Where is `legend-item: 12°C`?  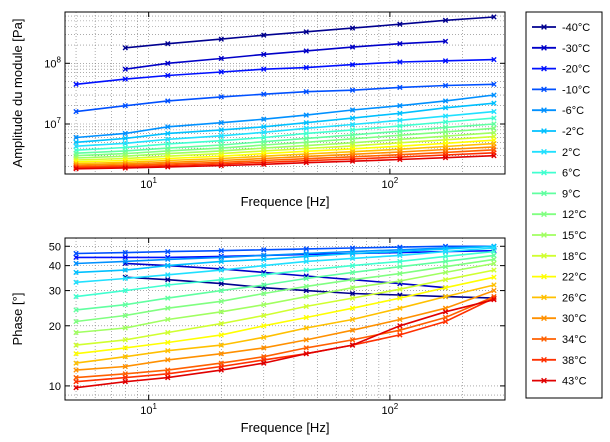 legend-item: 12°C is located at coordinates (559, 215).